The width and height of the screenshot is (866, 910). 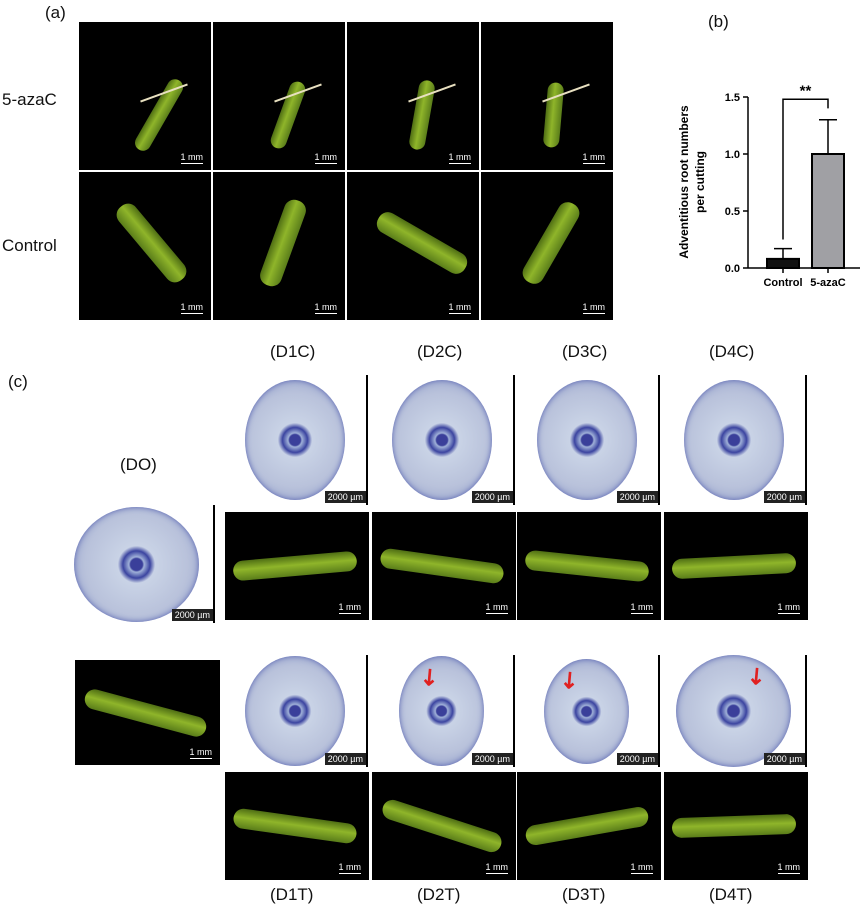 I want to click on column-label-top: (D3C), so click(x=585, y=351).